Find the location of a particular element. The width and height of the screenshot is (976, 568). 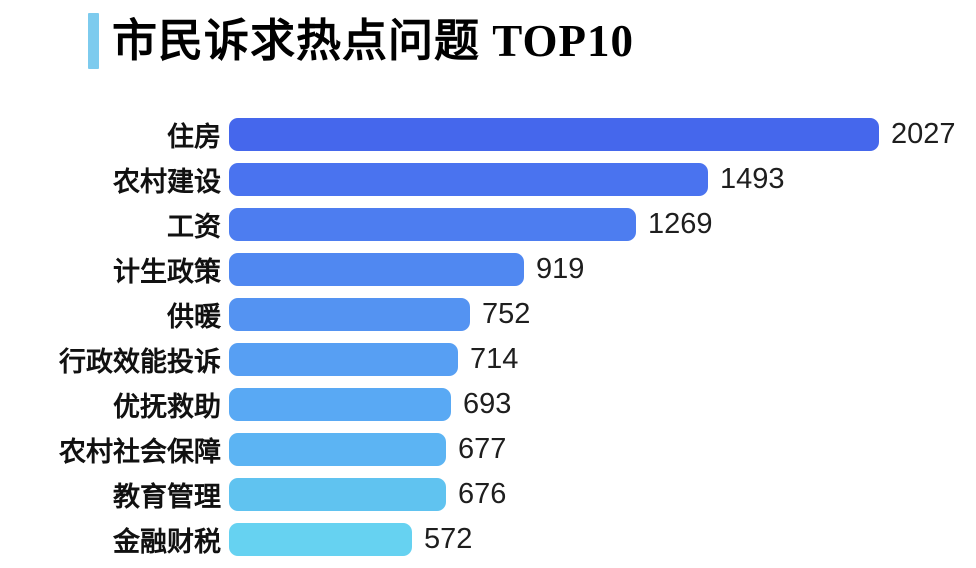

bar-track: 1269 is located at coordinates (602, 224).